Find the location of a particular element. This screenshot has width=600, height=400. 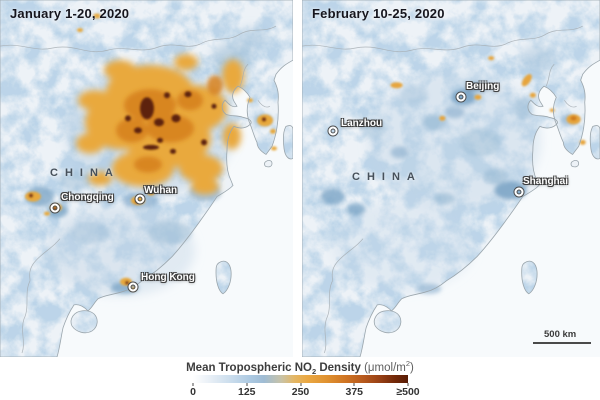

legend-tick-label-1: 125 is located at coordinates (246, 392).